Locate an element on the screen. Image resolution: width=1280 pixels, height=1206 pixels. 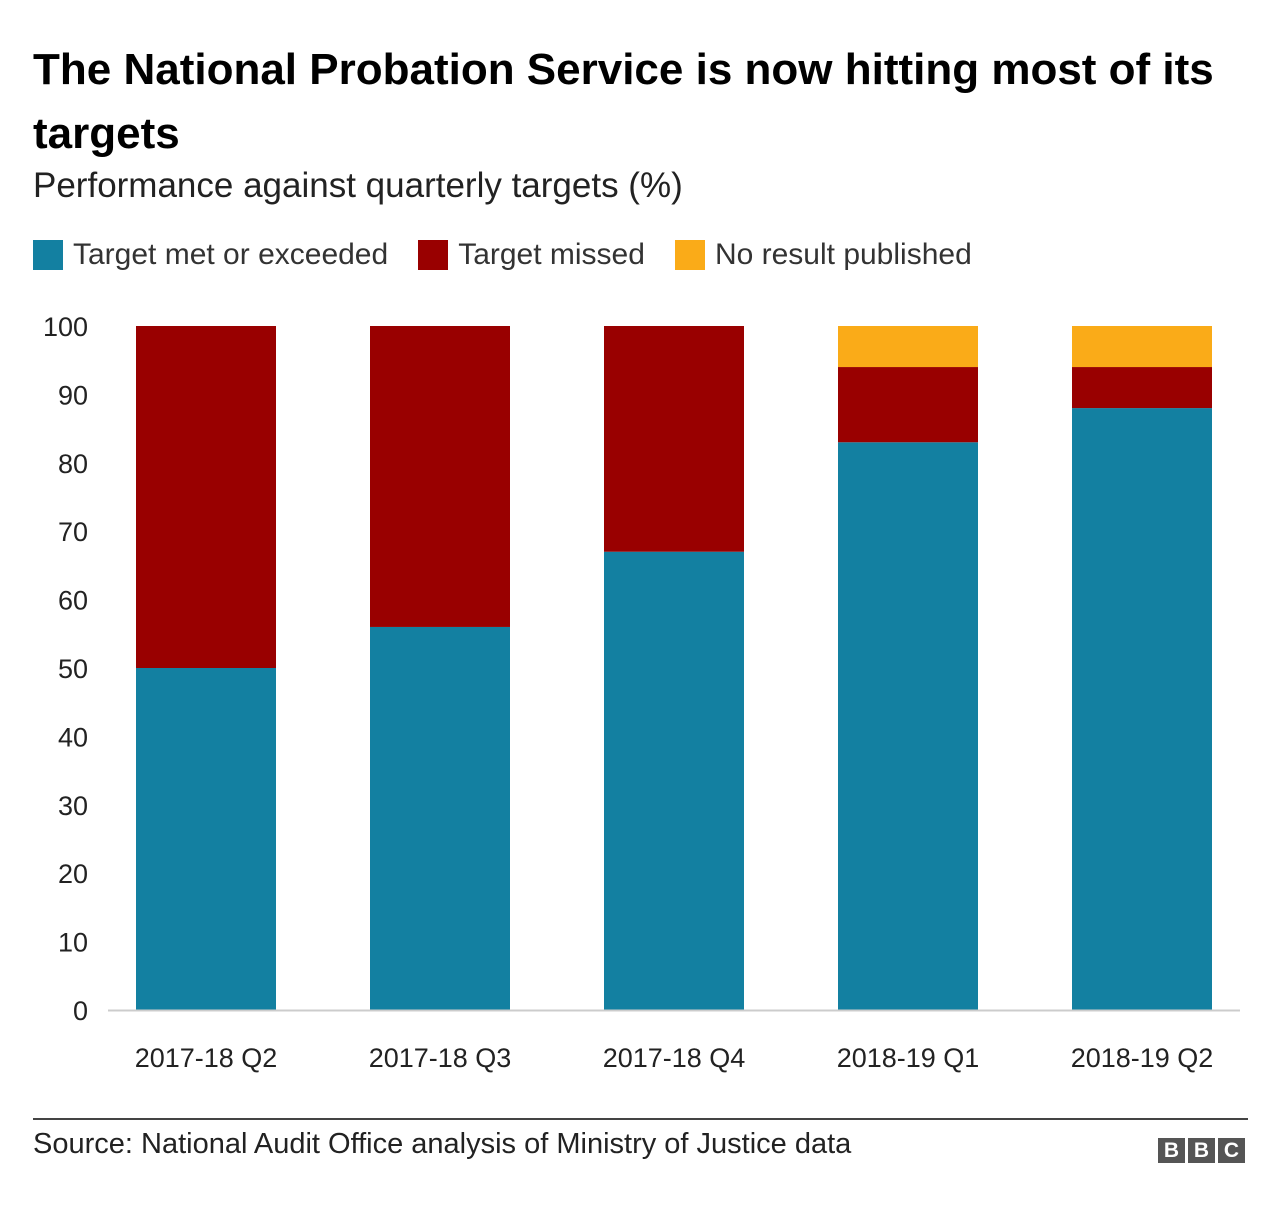
x-tick-label: 2018-19 Q2 is located at coordinates (1142, 1058).